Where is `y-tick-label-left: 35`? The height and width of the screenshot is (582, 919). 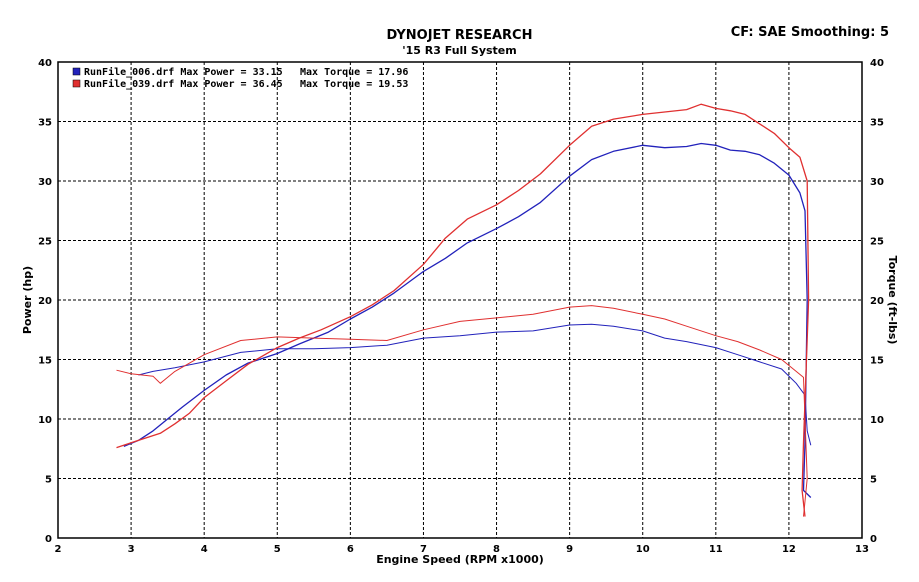 y-tick-label-left: 35 is located at coordinates (45, 123).